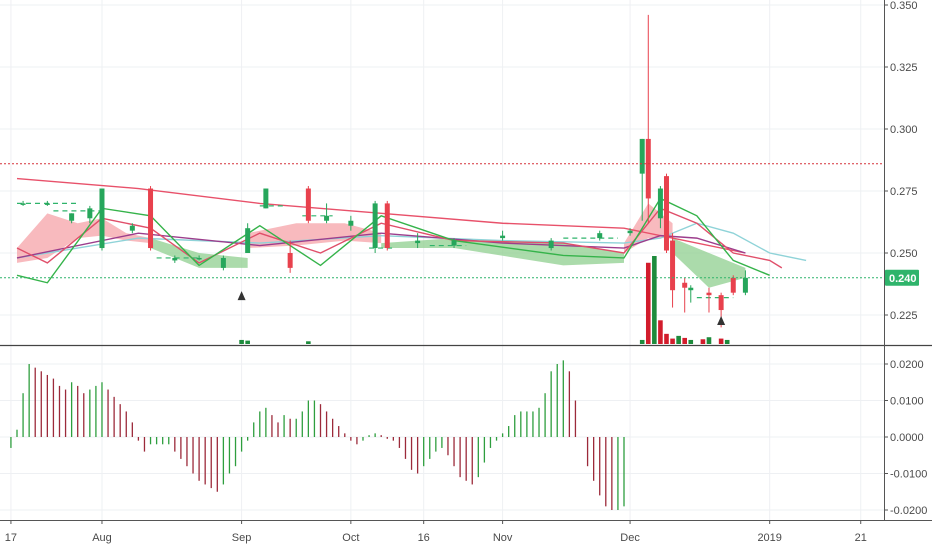 The image size is (932, 550). What do you see at coordinates (102, 538) in the screenshot?
I see `time-tick-label: Aug` at bounding box center [102, 538].